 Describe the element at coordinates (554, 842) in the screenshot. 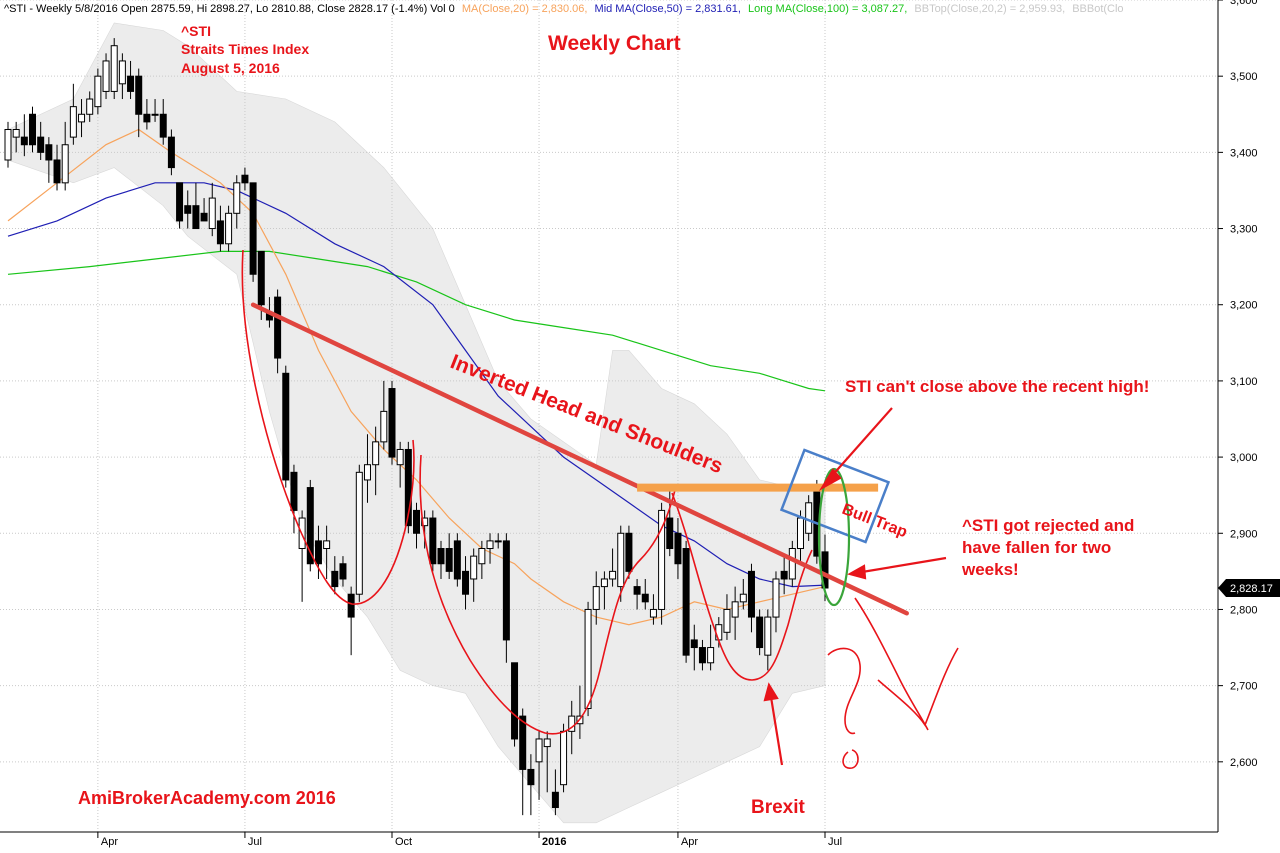

I see `x-tick-label: 2016` at that location.